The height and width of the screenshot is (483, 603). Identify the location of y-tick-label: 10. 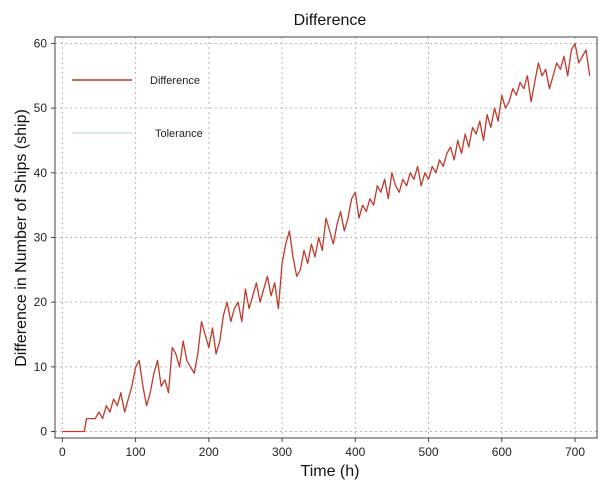
(41, 367).